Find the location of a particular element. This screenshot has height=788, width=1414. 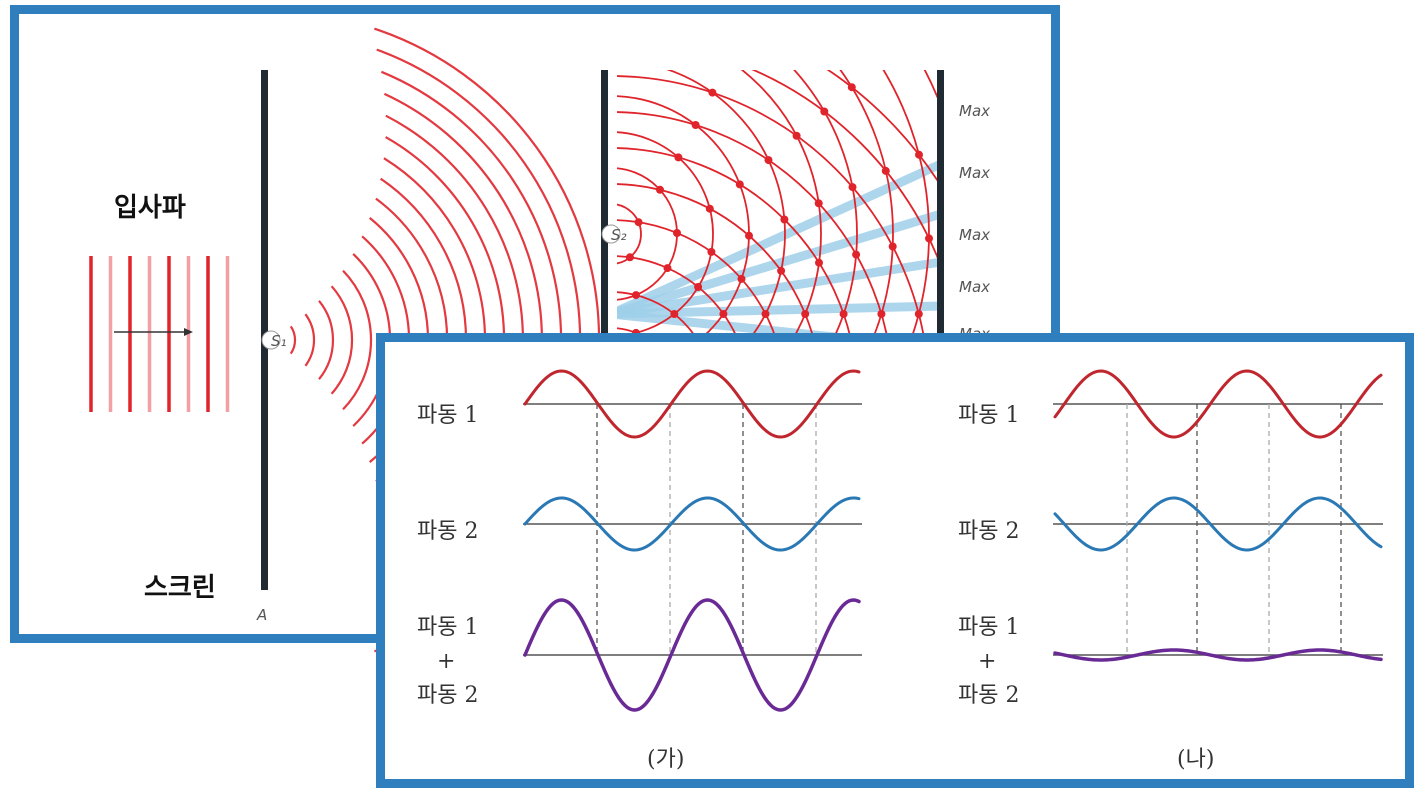

left-wave2-curve is located at coordinates (692, 524).